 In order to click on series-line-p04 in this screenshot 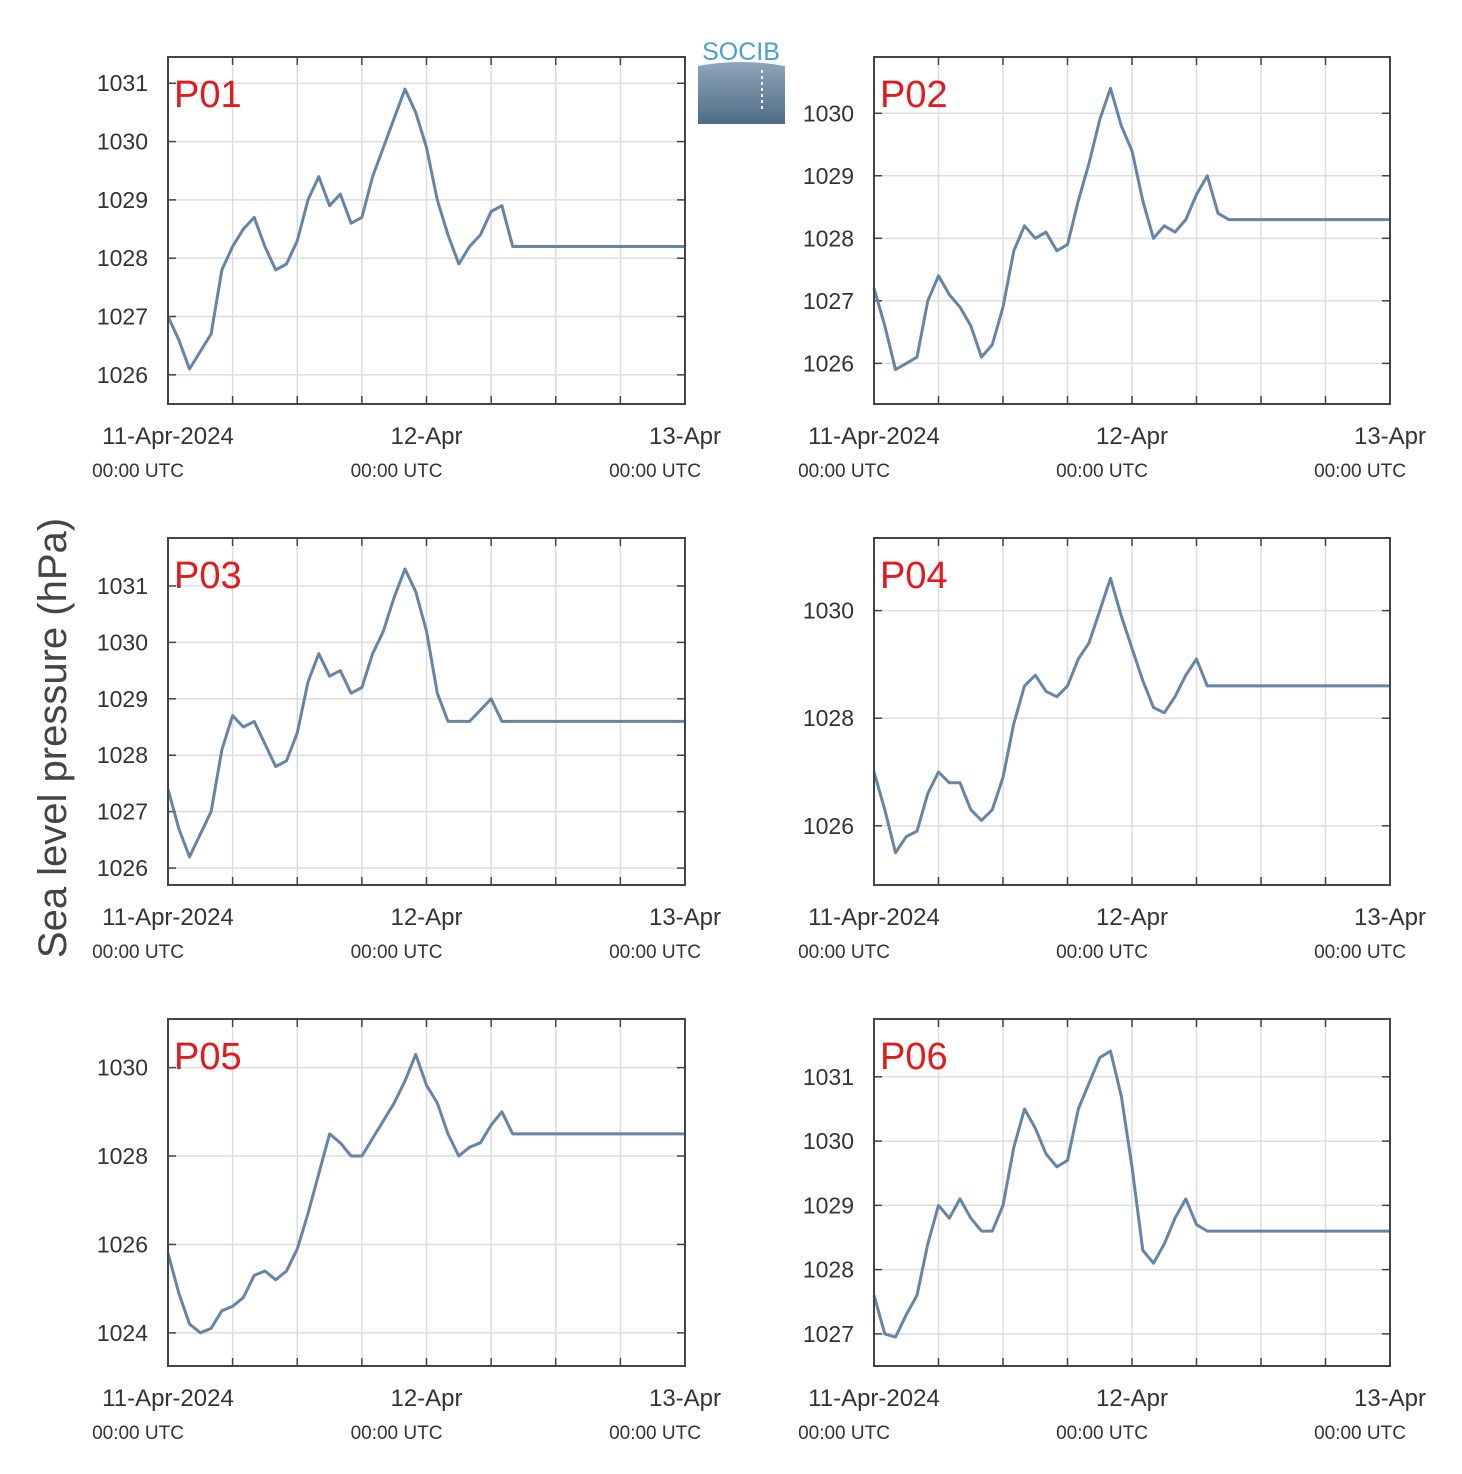, I will do `click(1131, 715)`.